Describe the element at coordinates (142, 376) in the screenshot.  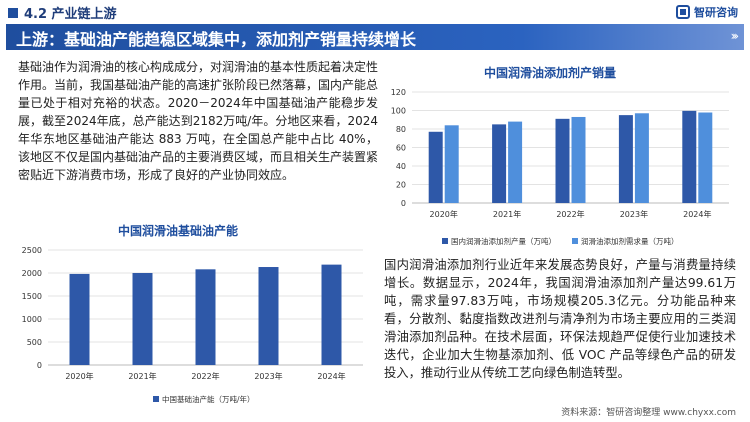
I see `baseoil-x-tick: 2021年` at that location.